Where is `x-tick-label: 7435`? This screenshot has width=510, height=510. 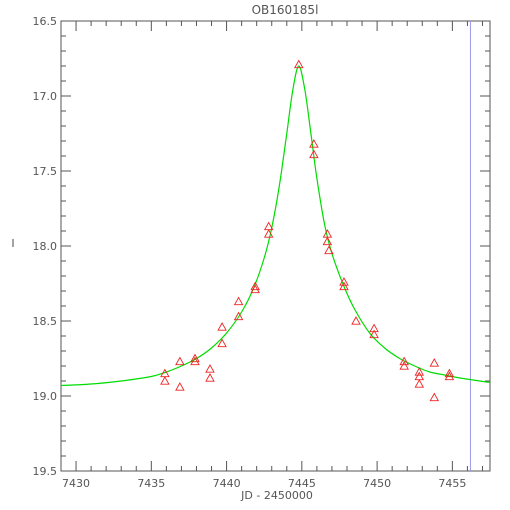
x-tick-label: 7435 is located at coordinates (151, 483).